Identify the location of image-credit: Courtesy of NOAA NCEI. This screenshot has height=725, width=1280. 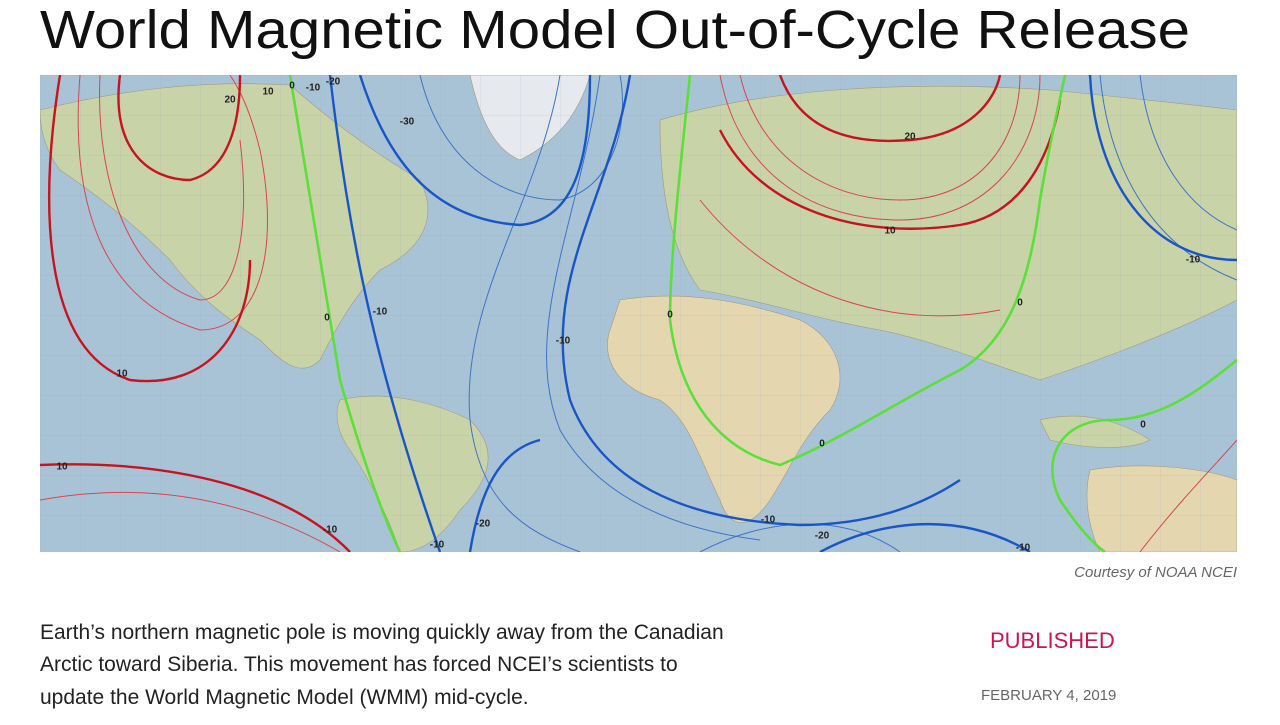
(1155, 572).